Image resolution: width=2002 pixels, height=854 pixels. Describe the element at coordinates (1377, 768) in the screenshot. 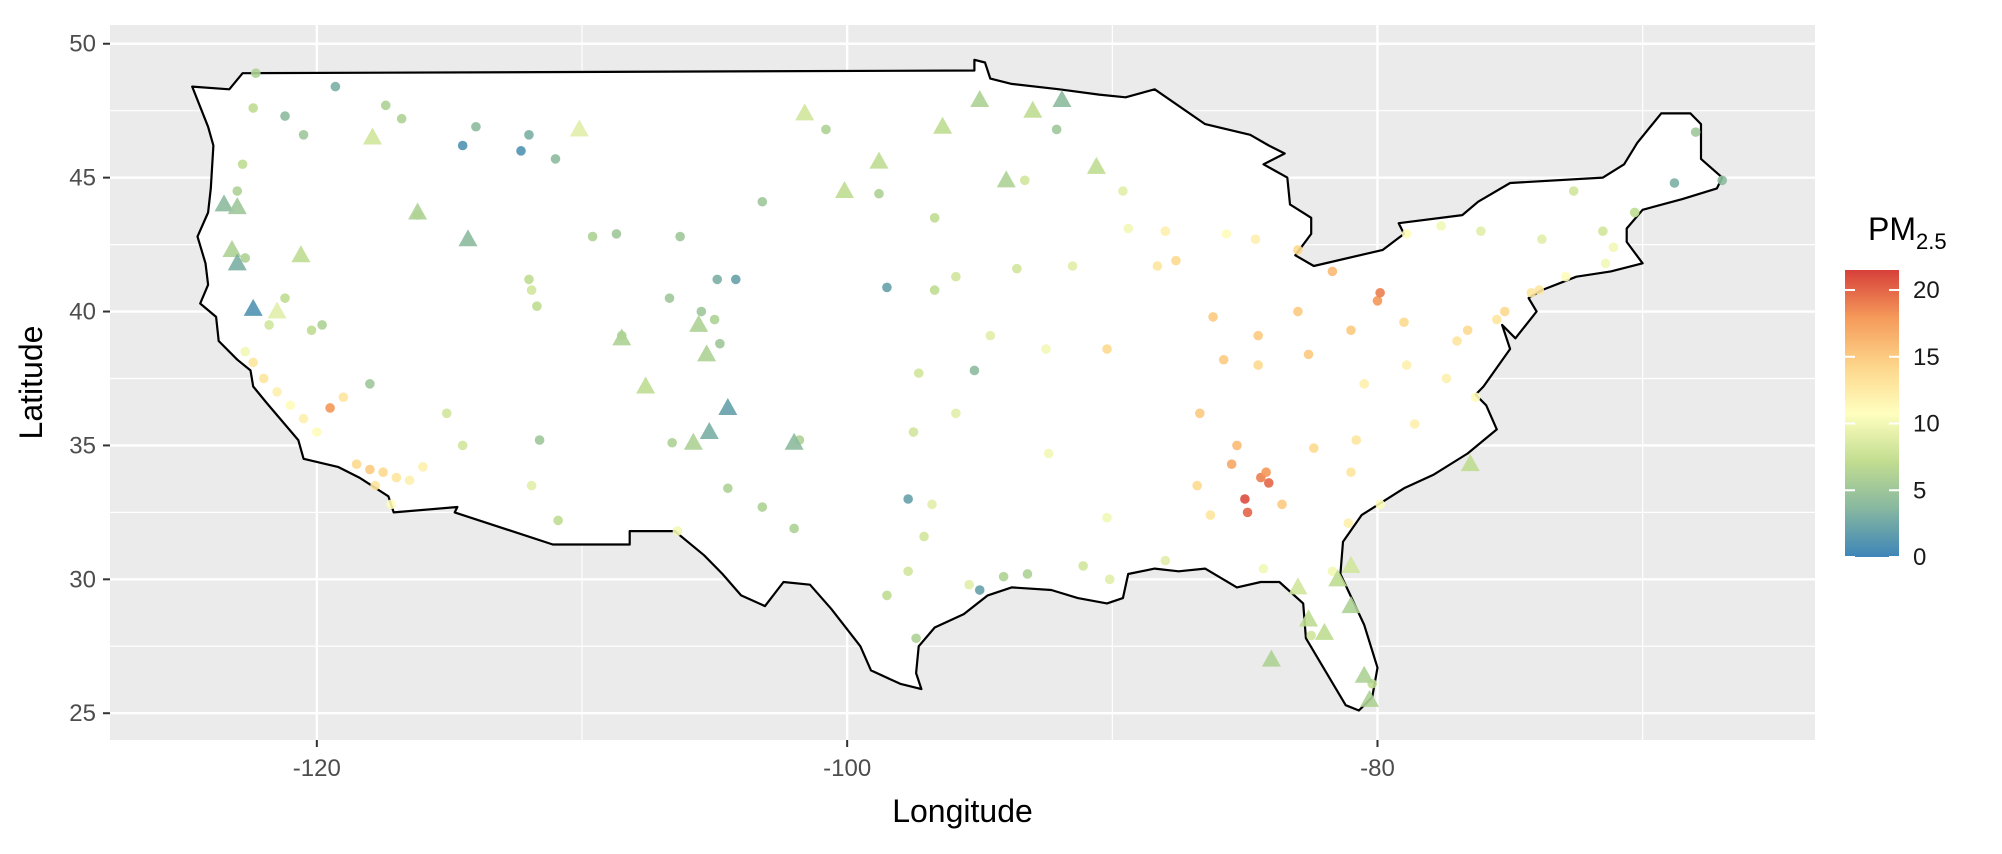

I see `x-tick-label: -80` at that location.